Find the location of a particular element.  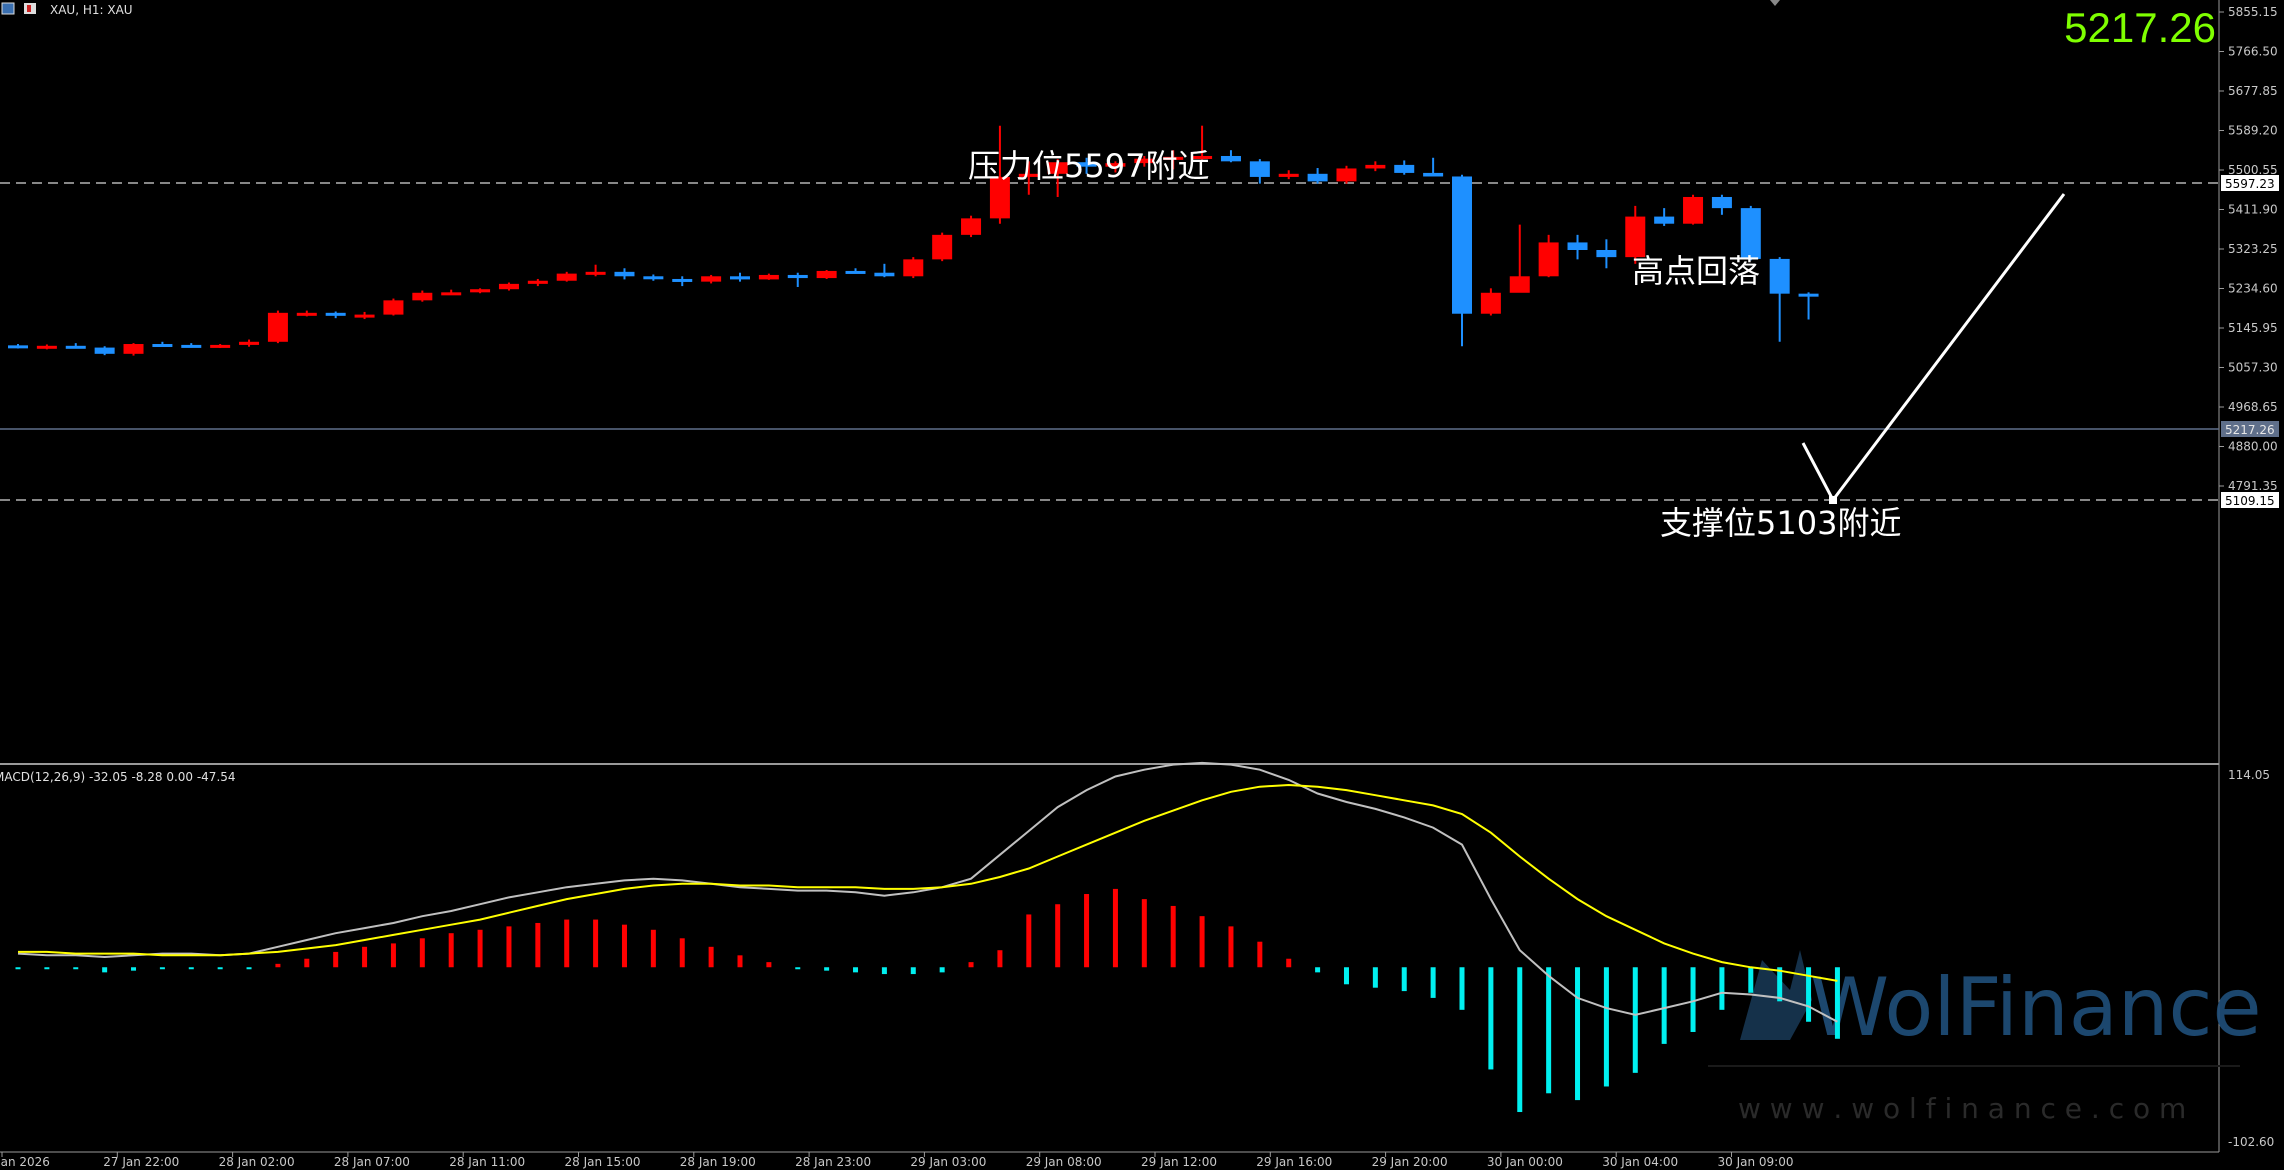

watermark-url: w w w . w o l f i n a n c e . c o m is located at coordinates (1962, 1108).